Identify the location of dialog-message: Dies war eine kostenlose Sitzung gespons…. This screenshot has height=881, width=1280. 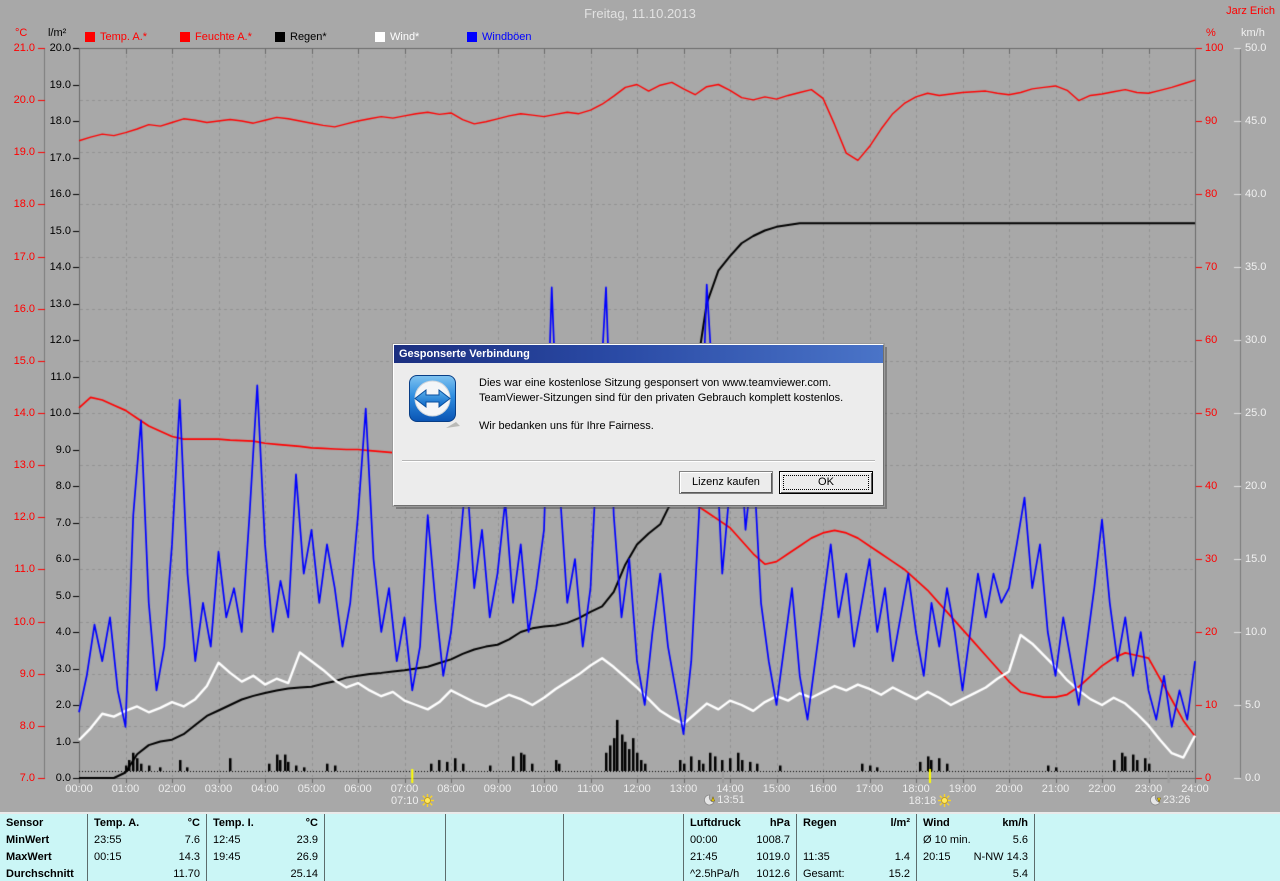
(677, 405).